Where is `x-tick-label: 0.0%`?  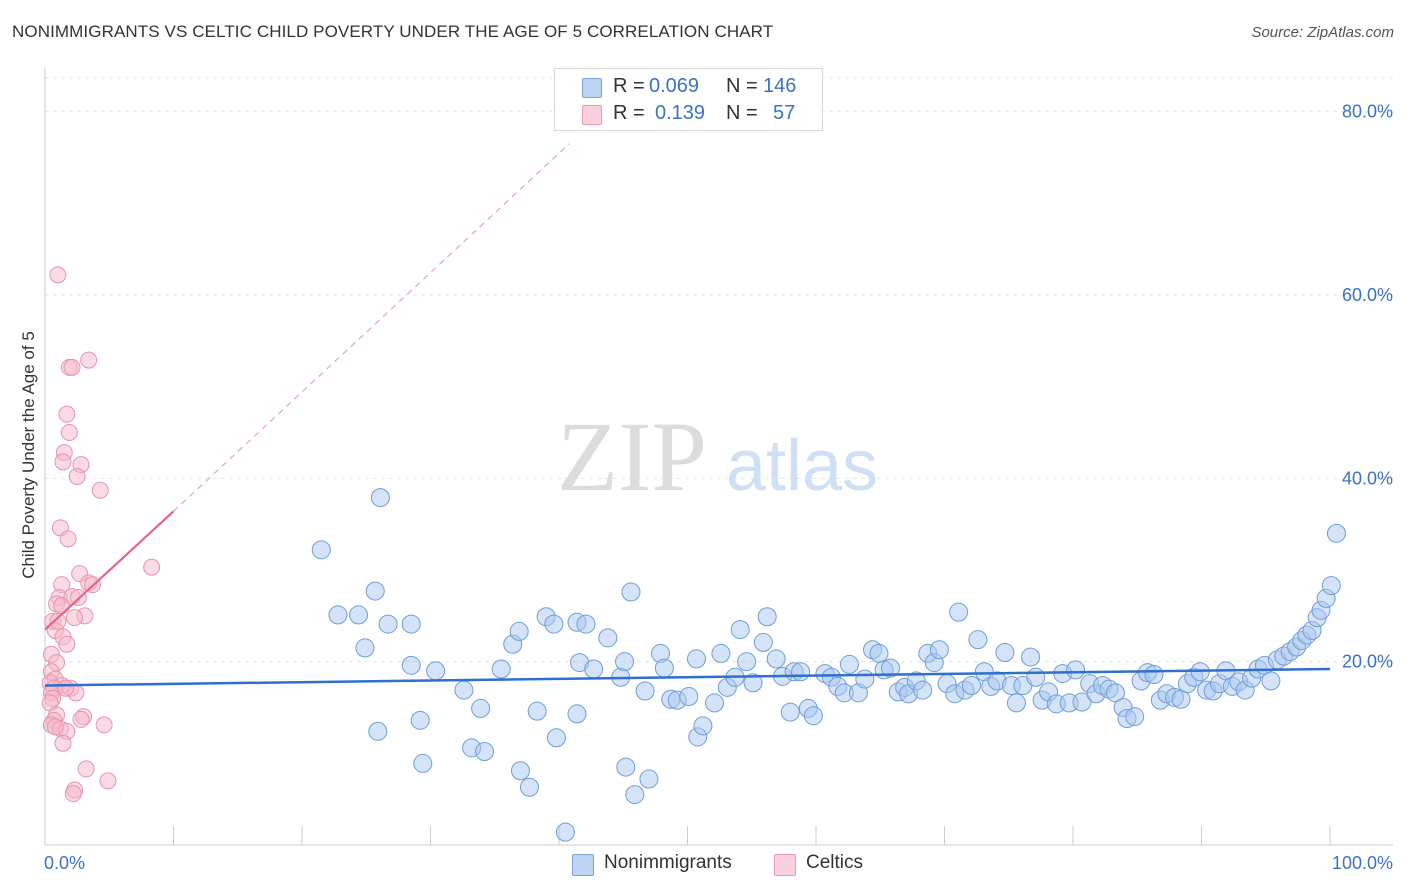 x-tick-label: 0.0% is located at coordinates (64, 863).